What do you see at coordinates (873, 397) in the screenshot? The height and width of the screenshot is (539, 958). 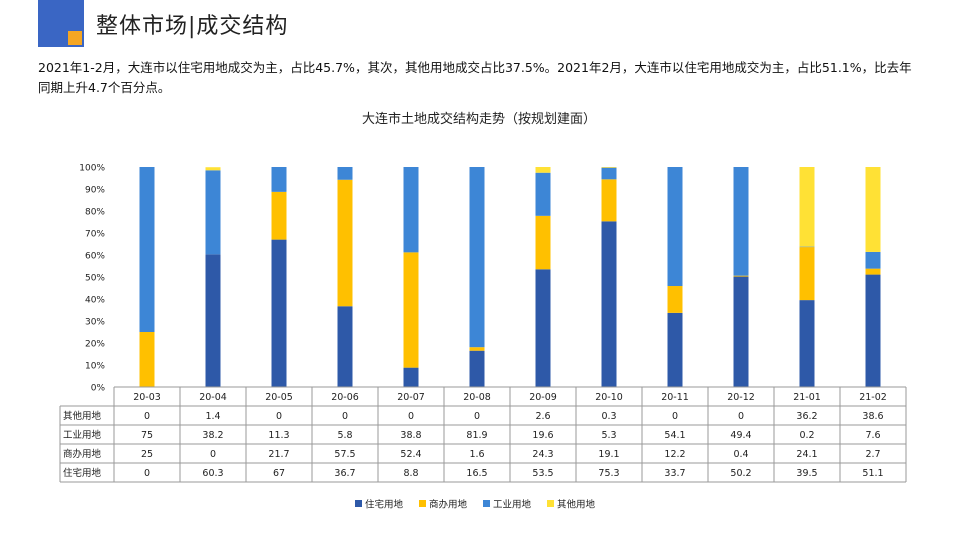 I see `x-tick-label: 21-02` at bounding box center [873, 397].